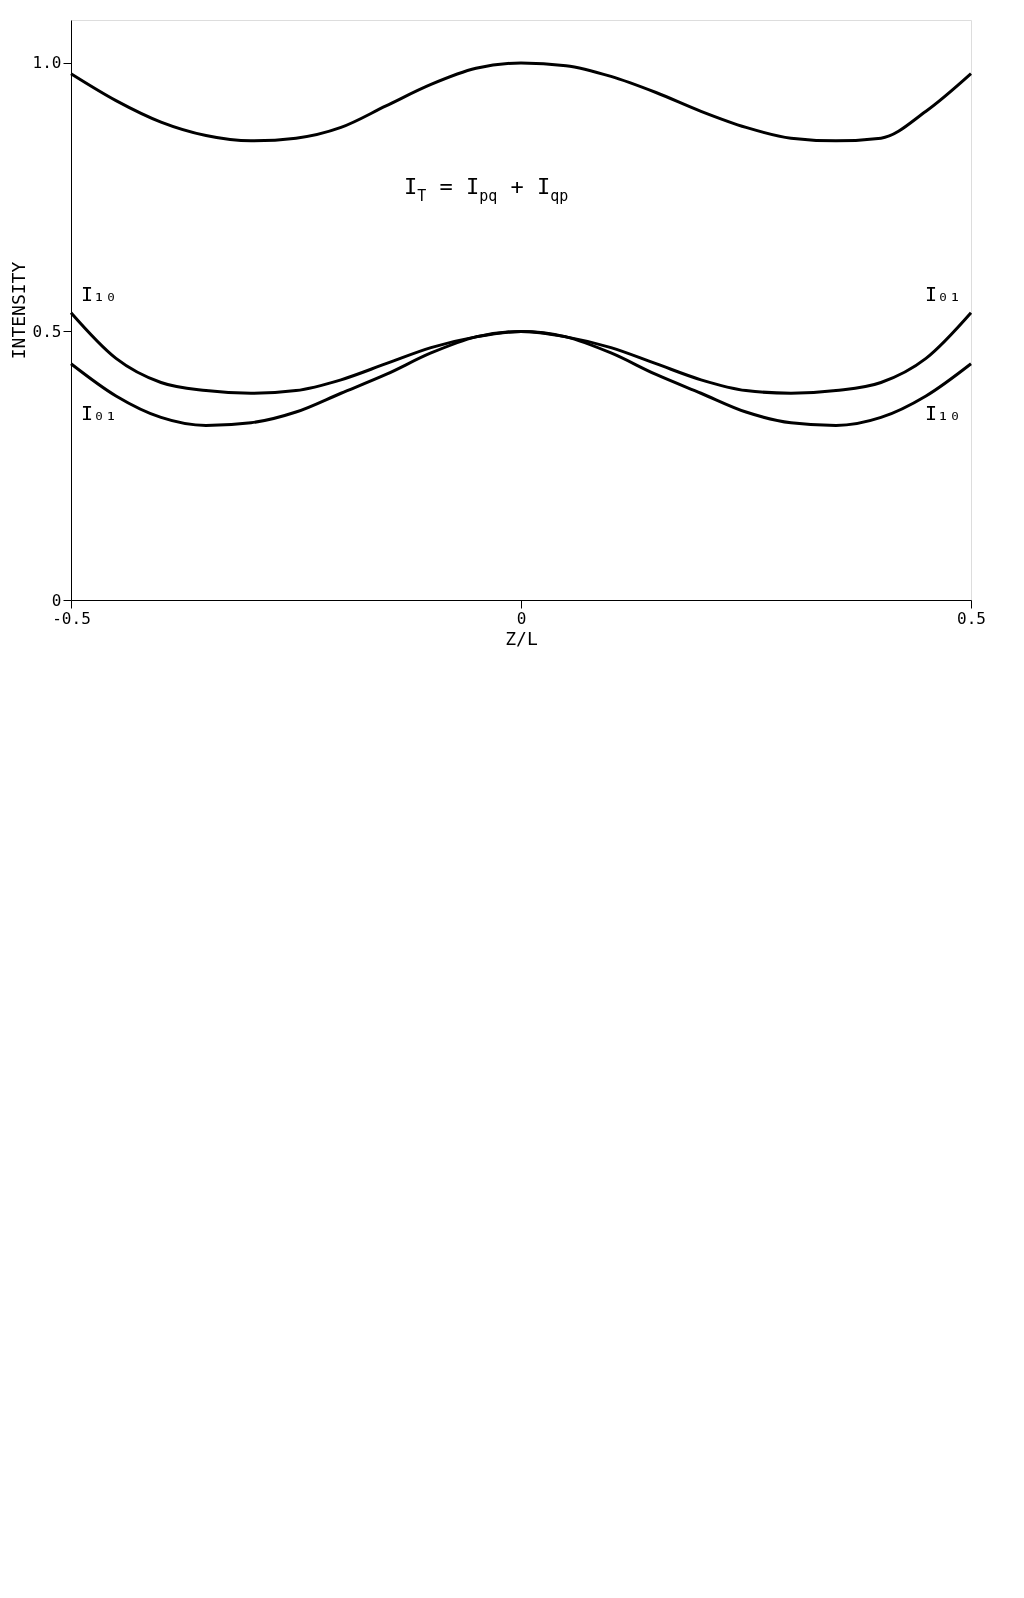 This screenshot has height=1598, width=1024. I want to click on text: I₀₁, so click(942, 293).